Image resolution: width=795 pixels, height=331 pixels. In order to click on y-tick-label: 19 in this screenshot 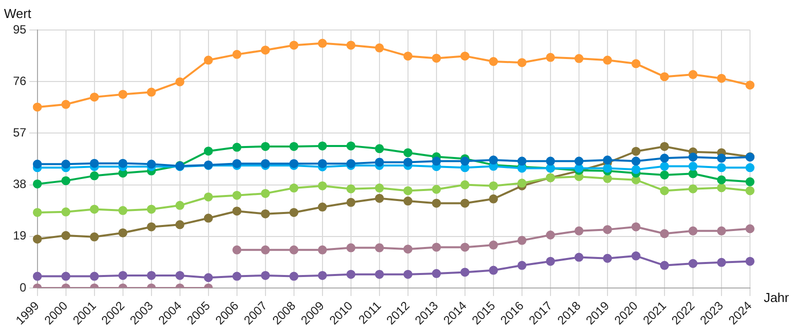, I will do `click(19, 235)`.